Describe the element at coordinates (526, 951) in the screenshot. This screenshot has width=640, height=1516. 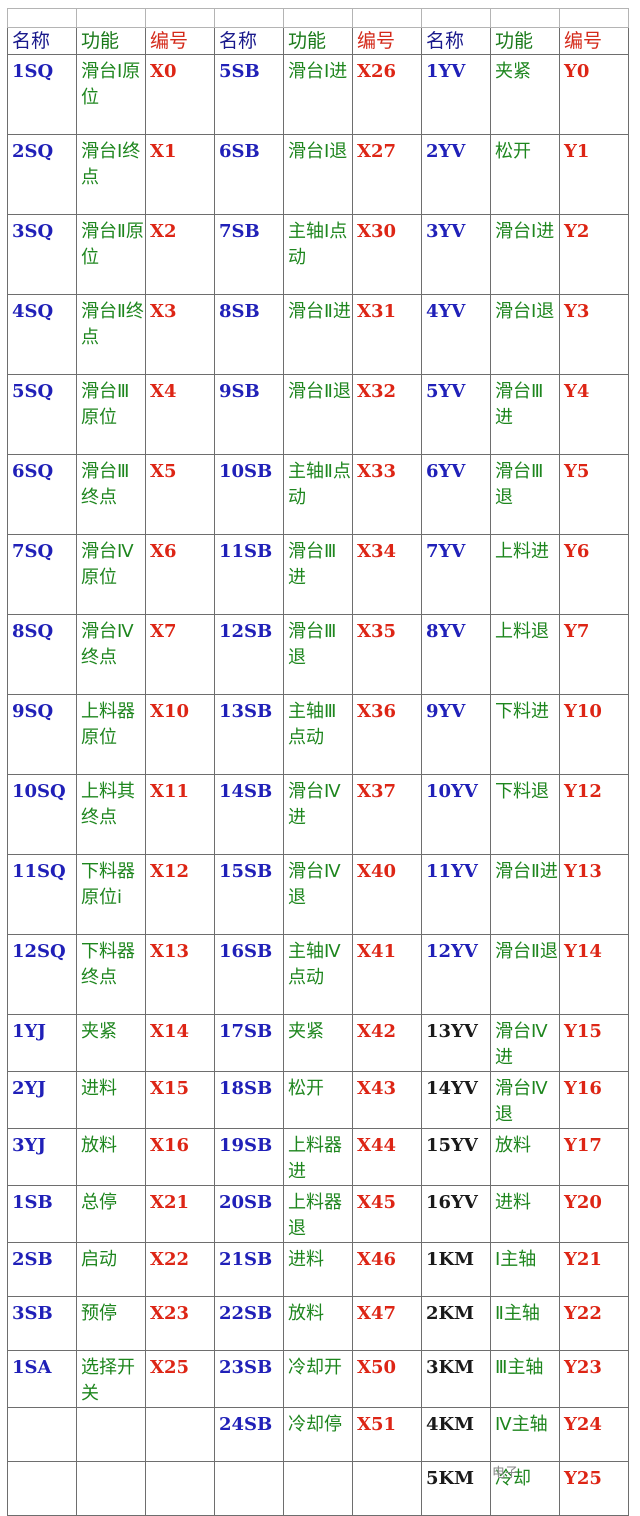
I see `function-text: 滑台Ⅱ退` at that location.